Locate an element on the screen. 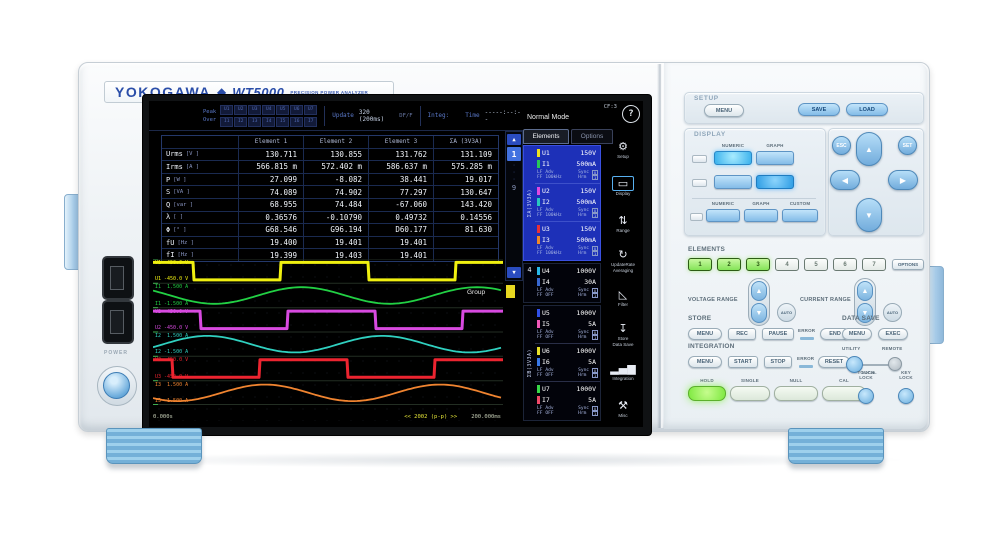 The height and width of the screenshot is (540, 1000). integration-stop-button: STOP is located at coordinates (778, 362).